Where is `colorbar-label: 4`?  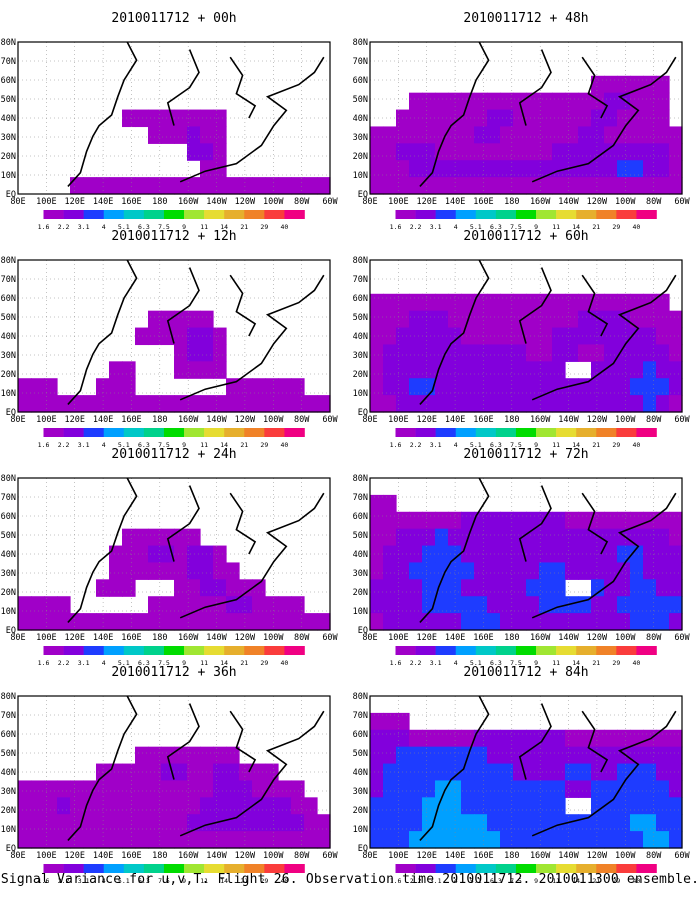
colorbar-label: 4 is located at coordinates (456, 227).